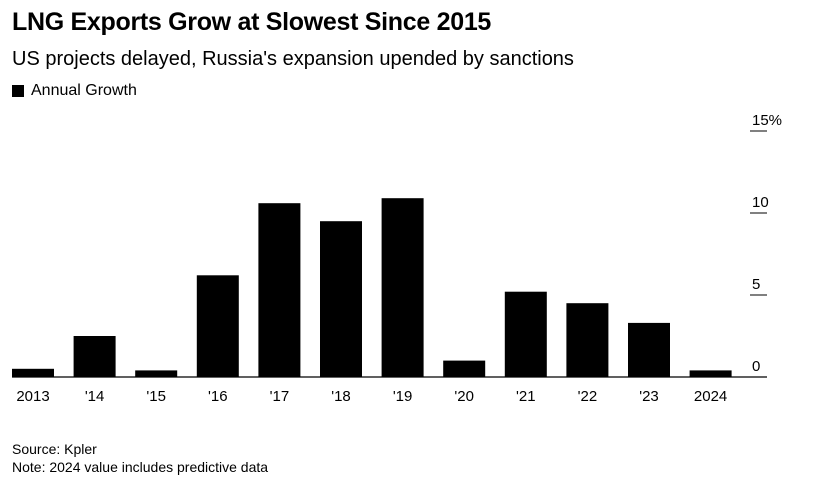 This screenshot has height=489, width=819. What do you see at coordinates (464, 396) in the screenshot?
I see `x-tick-label: '20` at bounding box center [464, 396].